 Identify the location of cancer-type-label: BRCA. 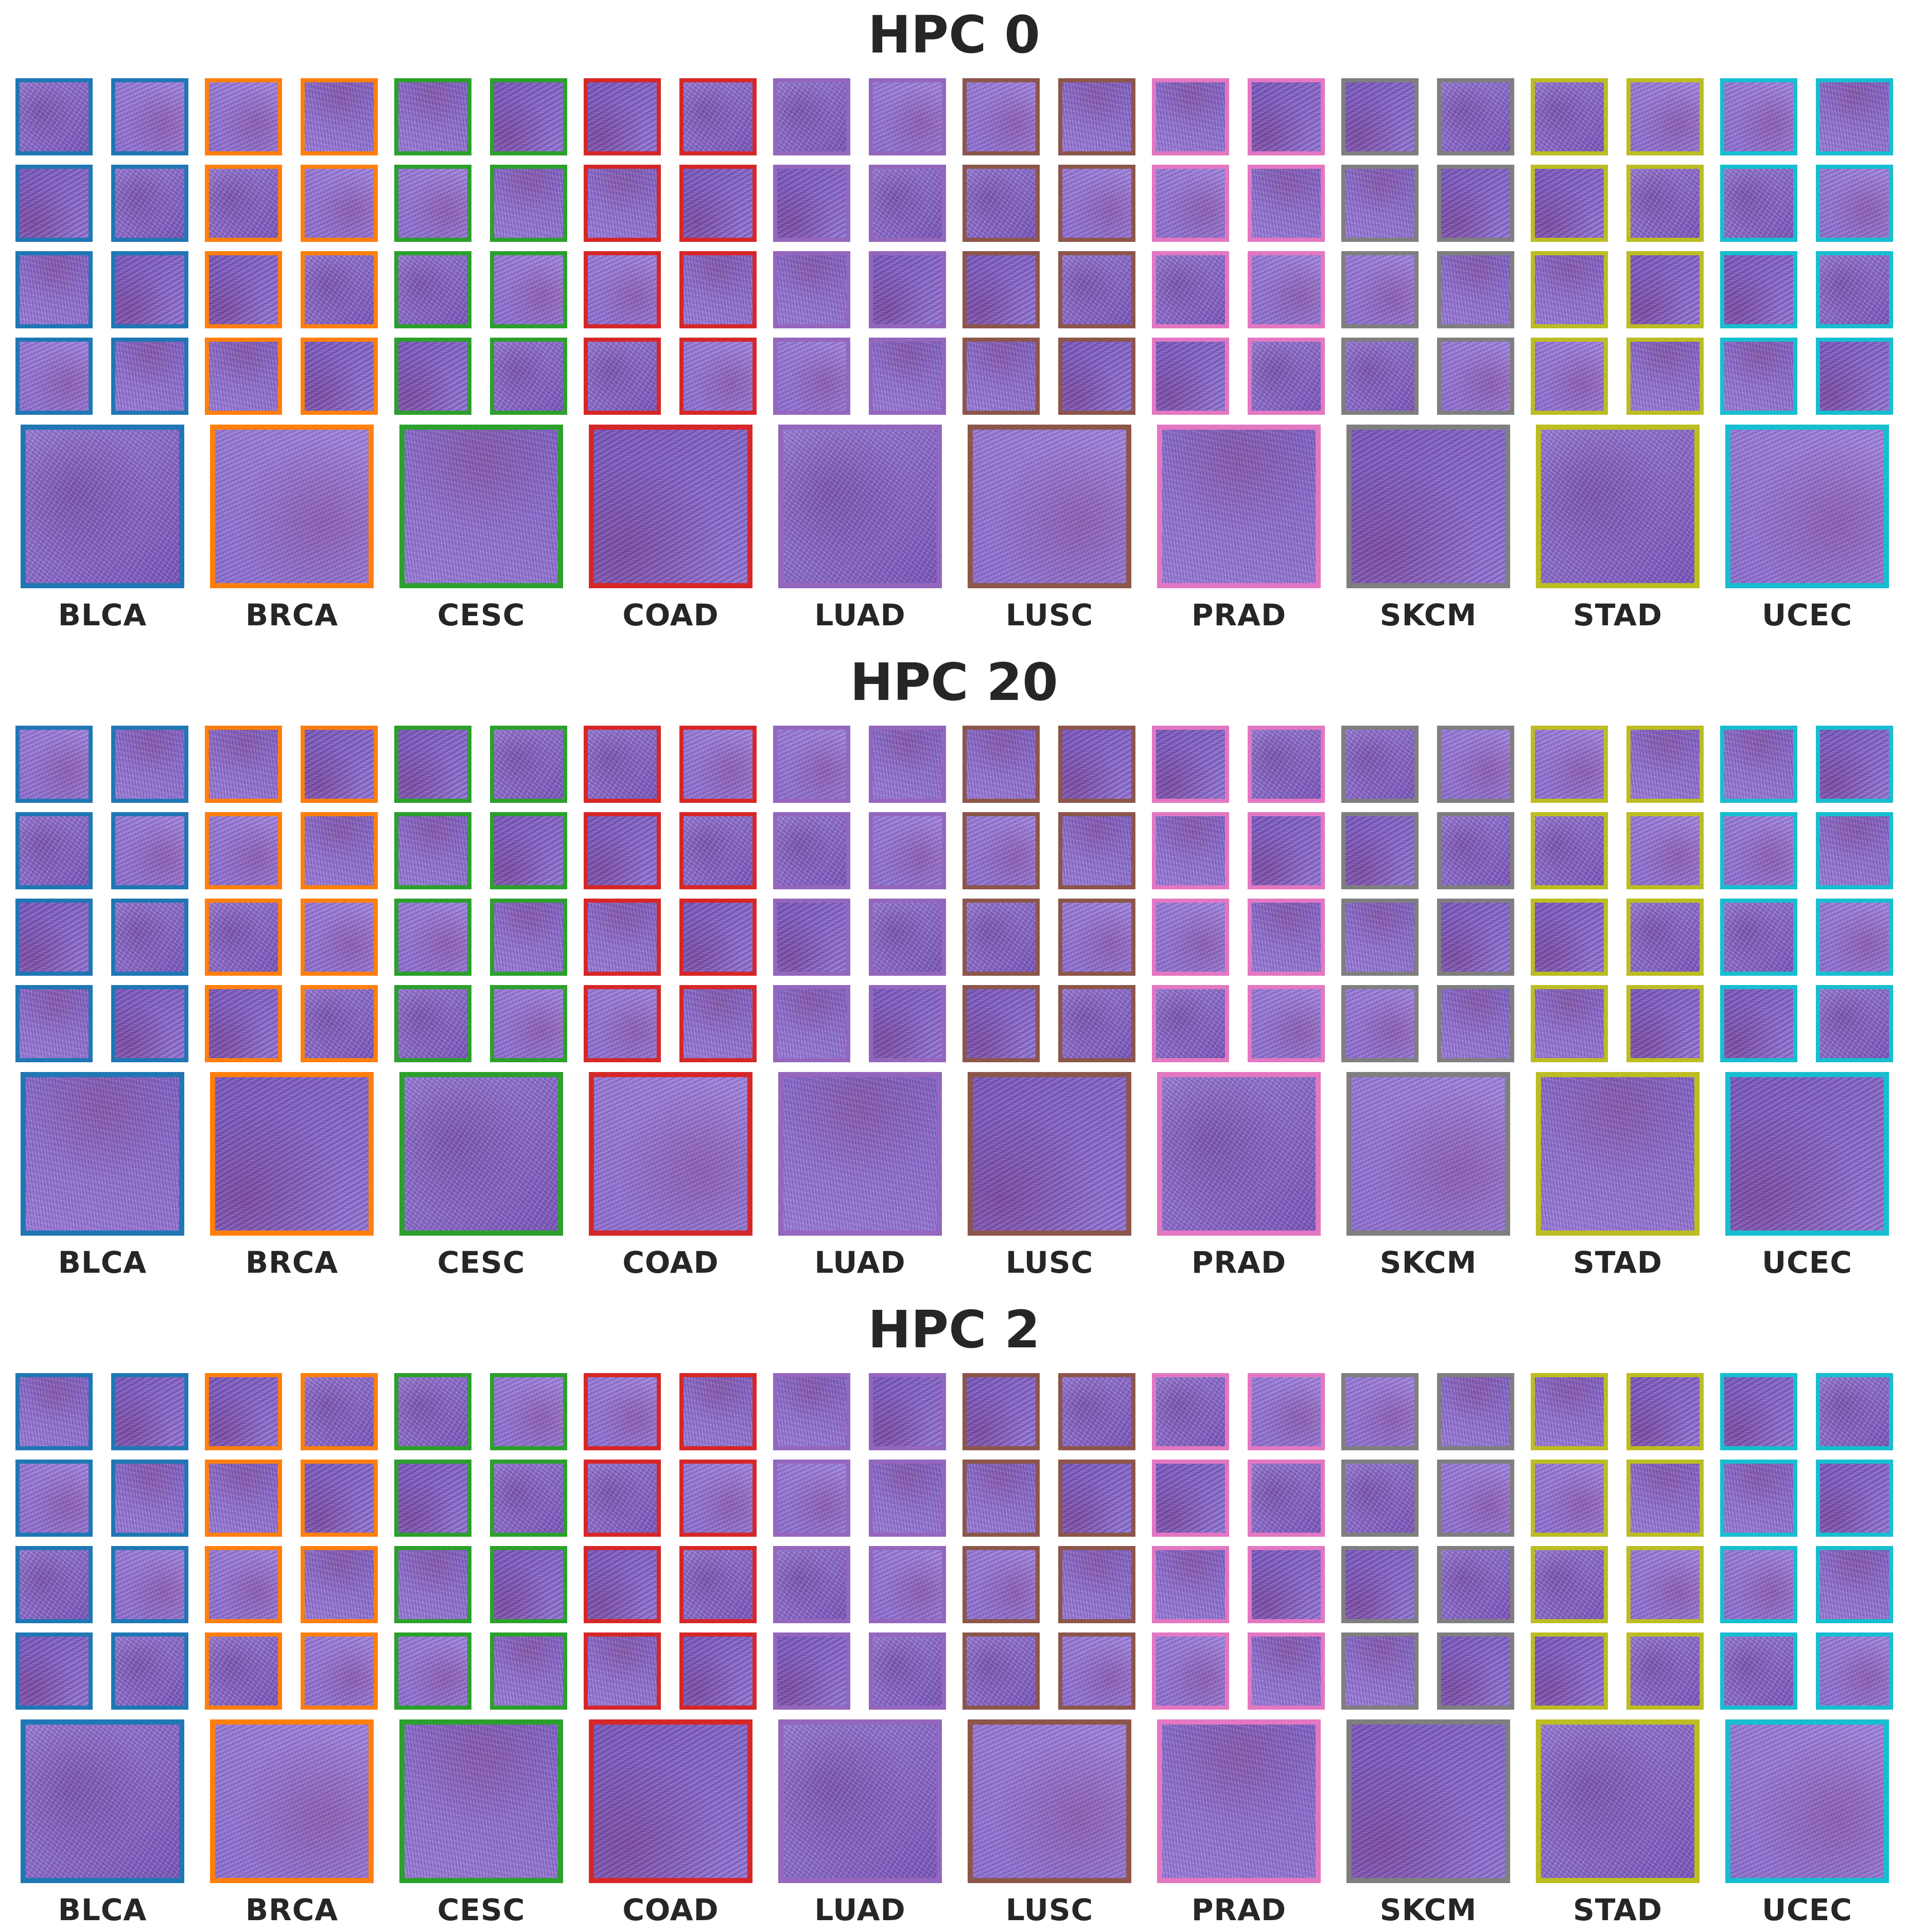
(292, 615).